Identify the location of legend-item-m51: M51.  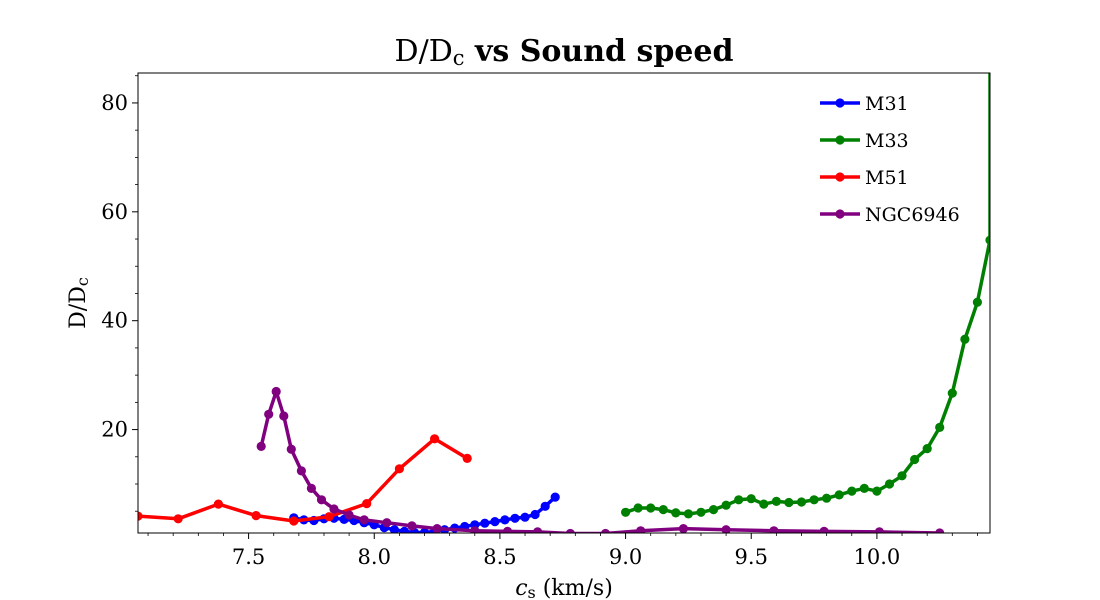
(864, 178).